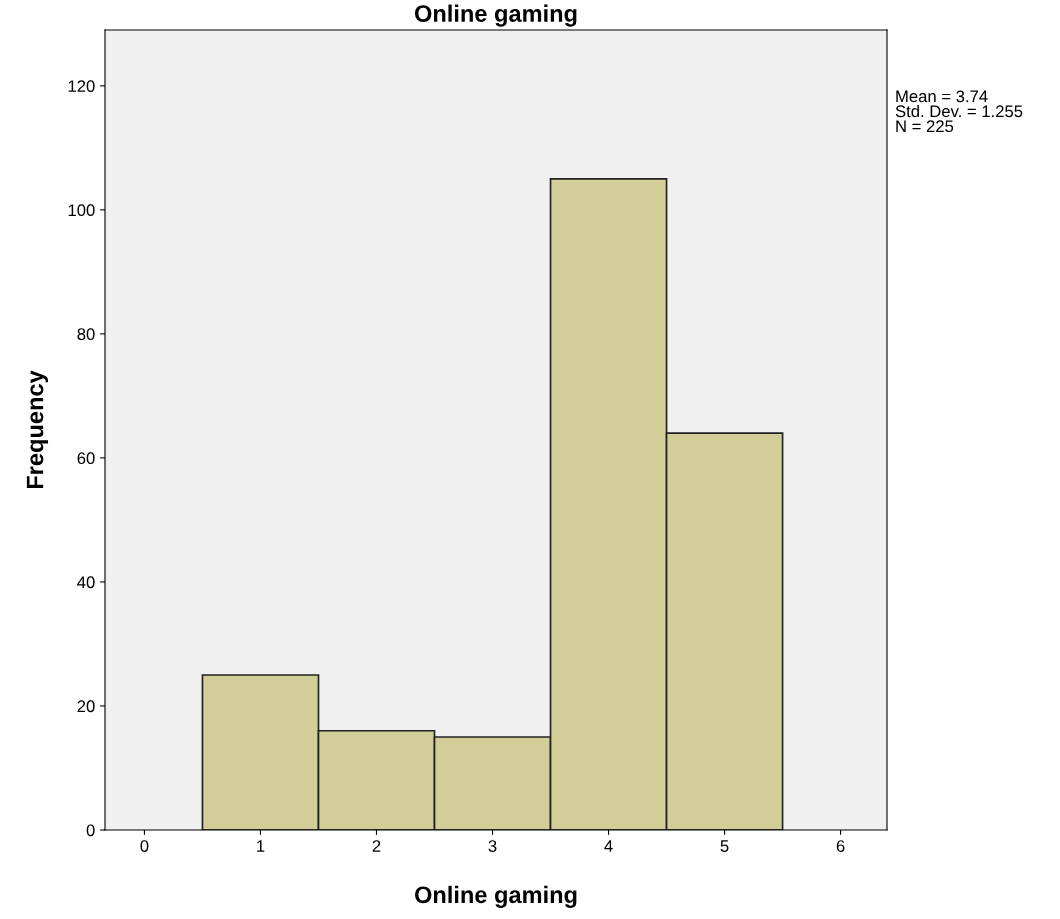 The image size is (1060, 919). I want to click on x-tick-label: 1, so click(261, 846).